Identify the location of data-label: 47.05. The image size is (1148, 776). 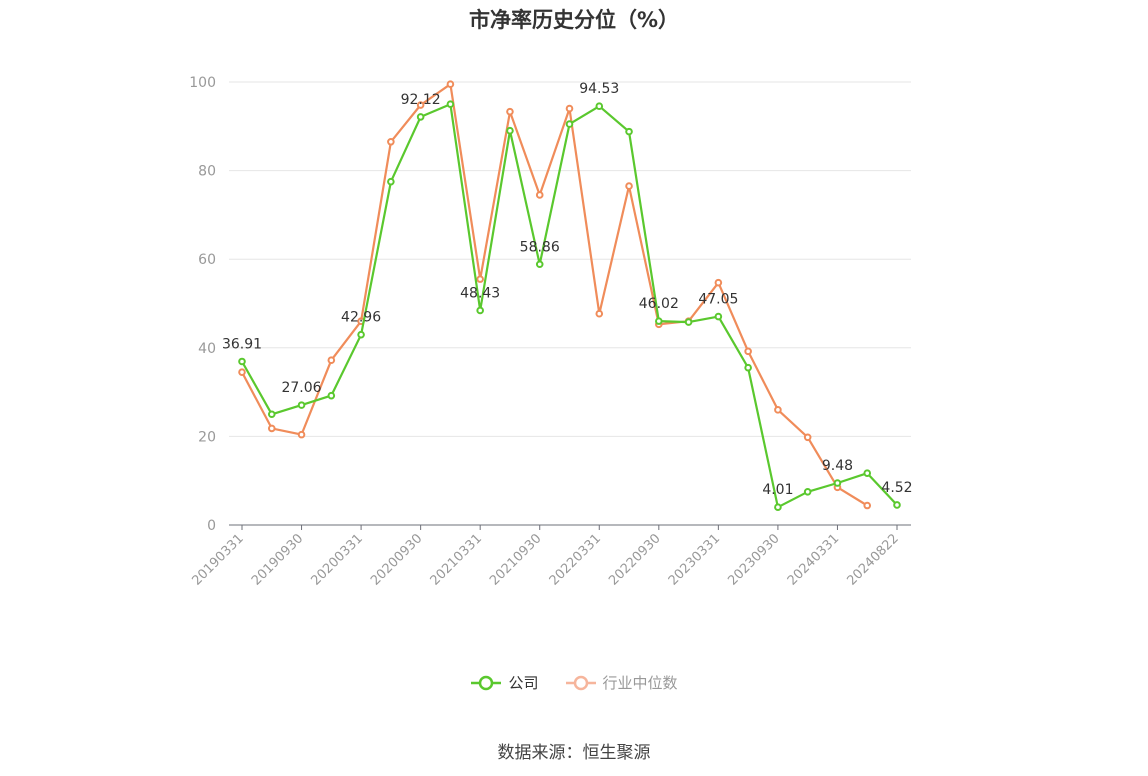
(718, 300).